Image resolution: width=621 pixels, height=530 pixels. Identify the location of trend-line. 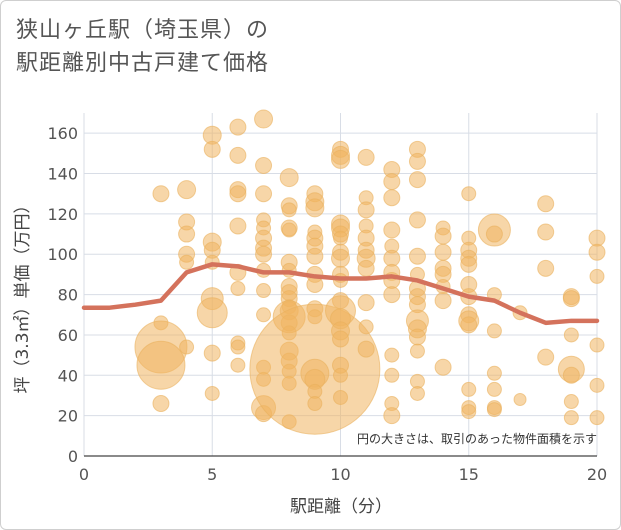
(340, 294).